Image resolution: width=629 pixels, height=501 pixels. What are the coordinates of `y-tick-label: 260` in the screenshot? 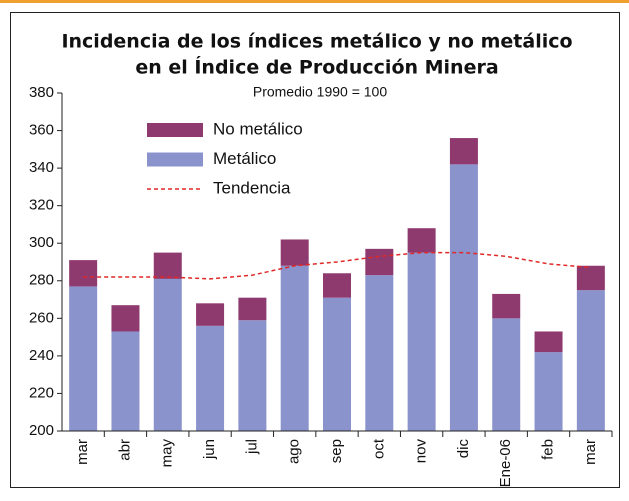 It's located at (41, 317).